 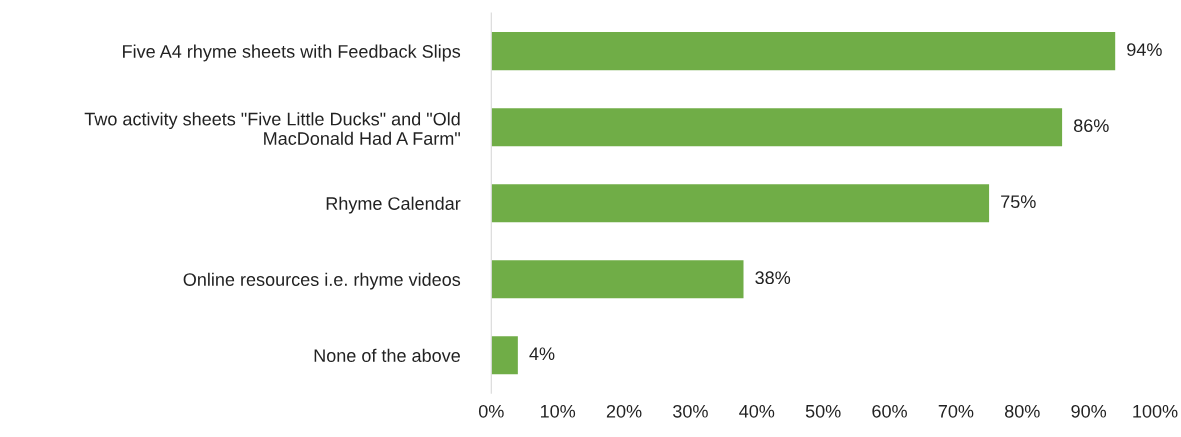 I want to click on x-tick-label: 10%, so click(x=558, y=411).